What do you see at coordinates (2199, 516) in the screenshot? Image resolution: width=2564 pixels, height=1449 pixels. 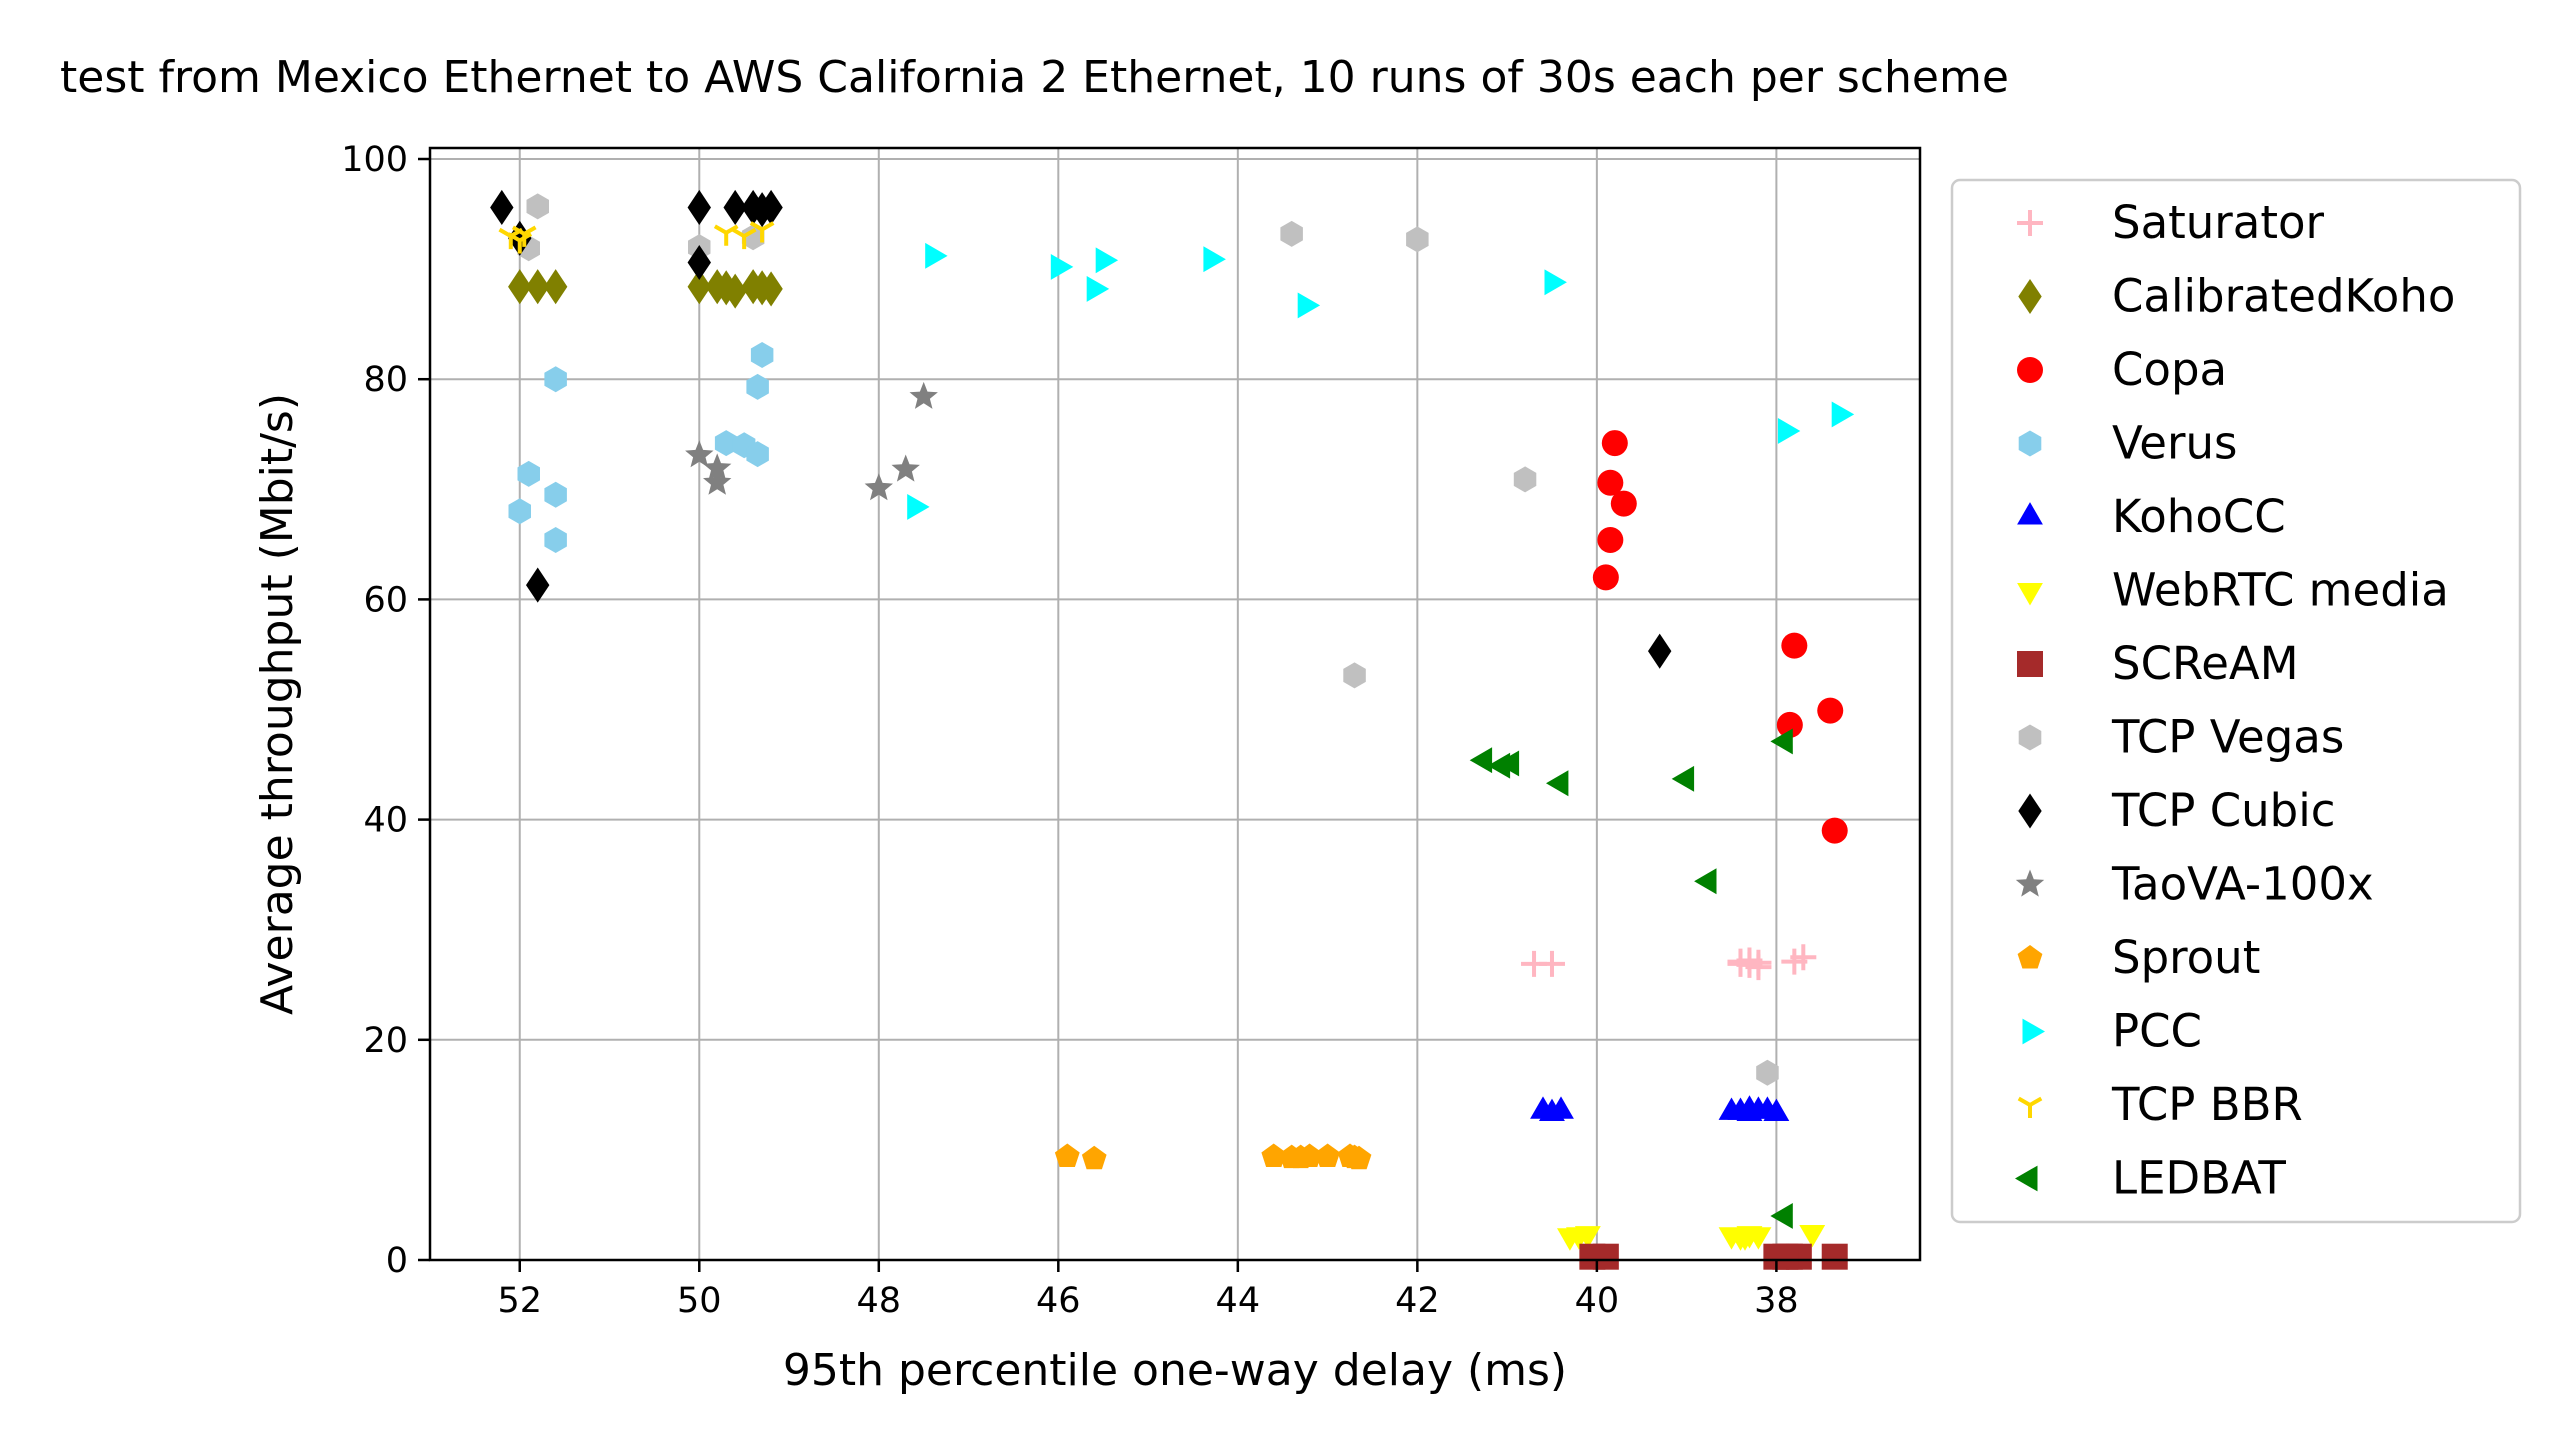 I see `legend-label: KohoCC` at bounding box center [2199, 516].